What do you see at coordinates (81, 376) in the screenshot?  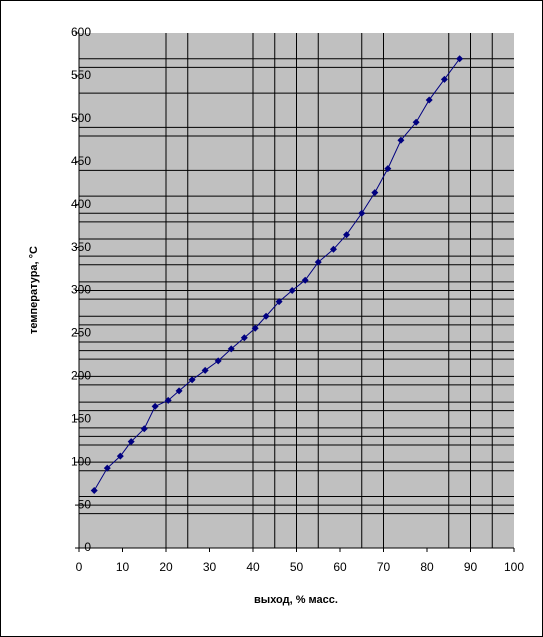 I see `y-tick-label: 200` at bounding box center [81, 376].